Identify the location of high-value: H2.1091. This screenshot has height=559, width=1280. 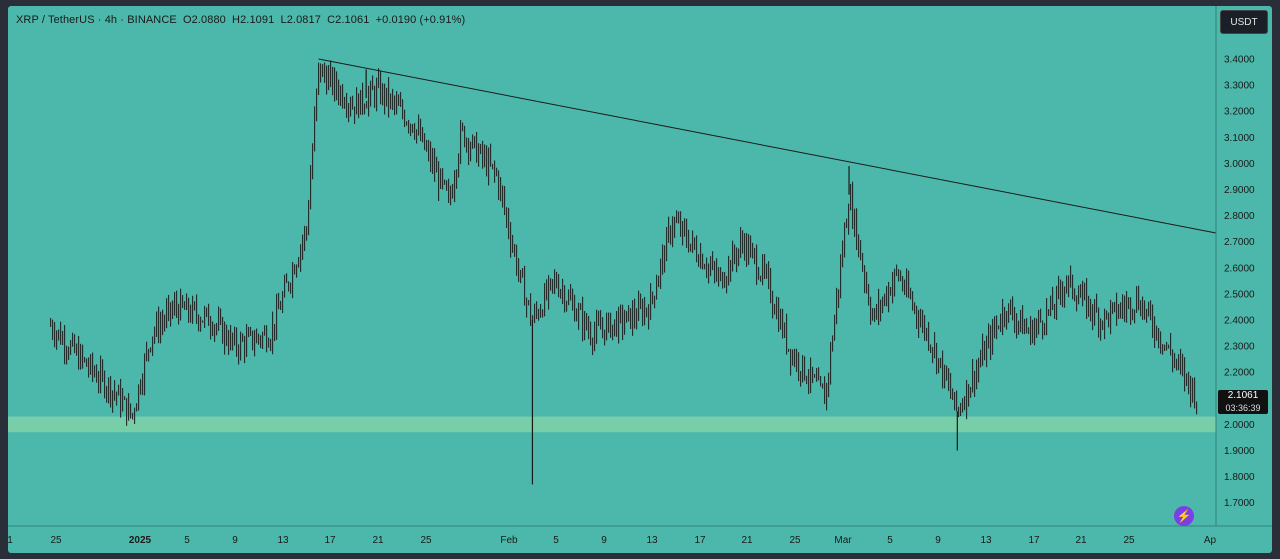
(253, 20).